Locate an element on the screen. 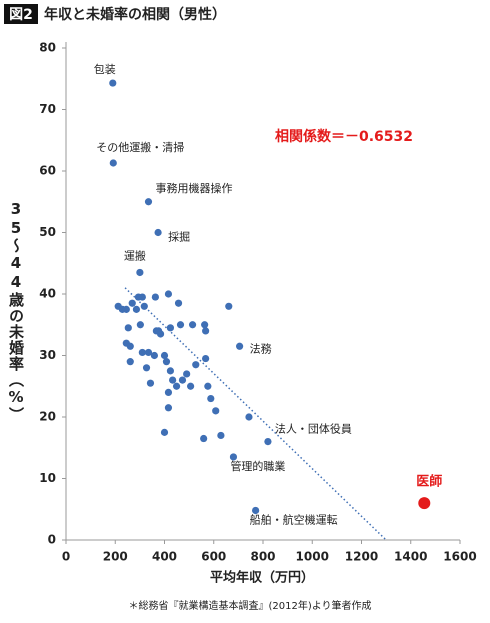 The image size is (490, 623). point-label: 医師 is located at coordinates (429, 482).